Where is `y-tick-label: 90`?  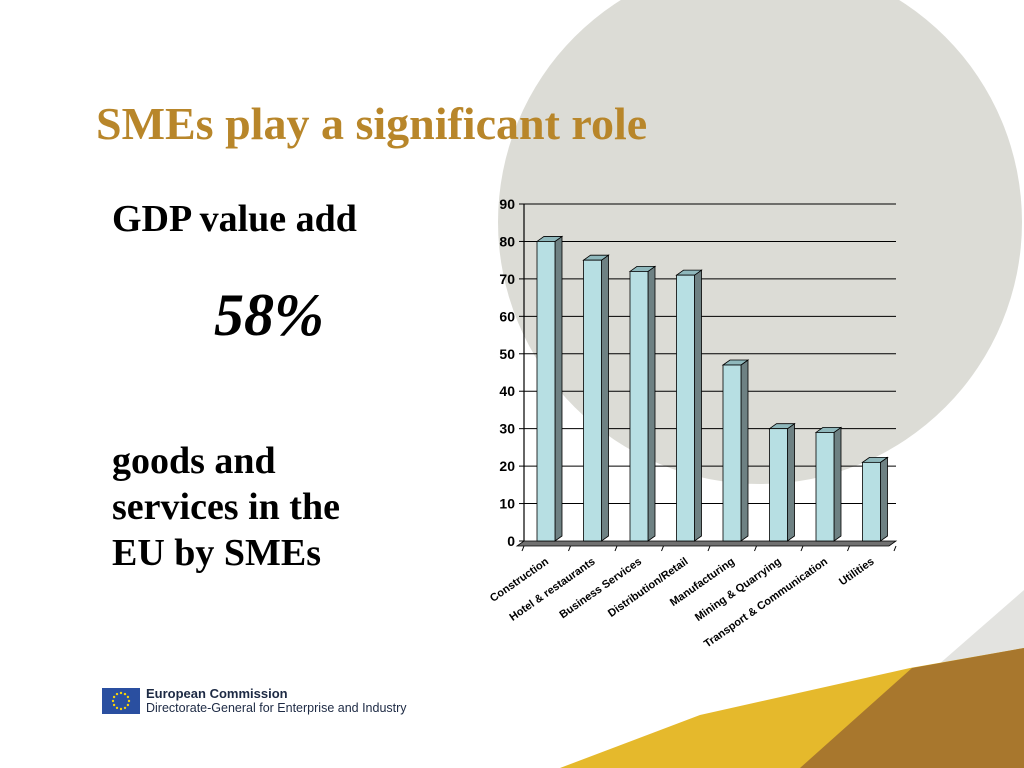 y-tick-label: 90 is located at coordinates (507, 204).